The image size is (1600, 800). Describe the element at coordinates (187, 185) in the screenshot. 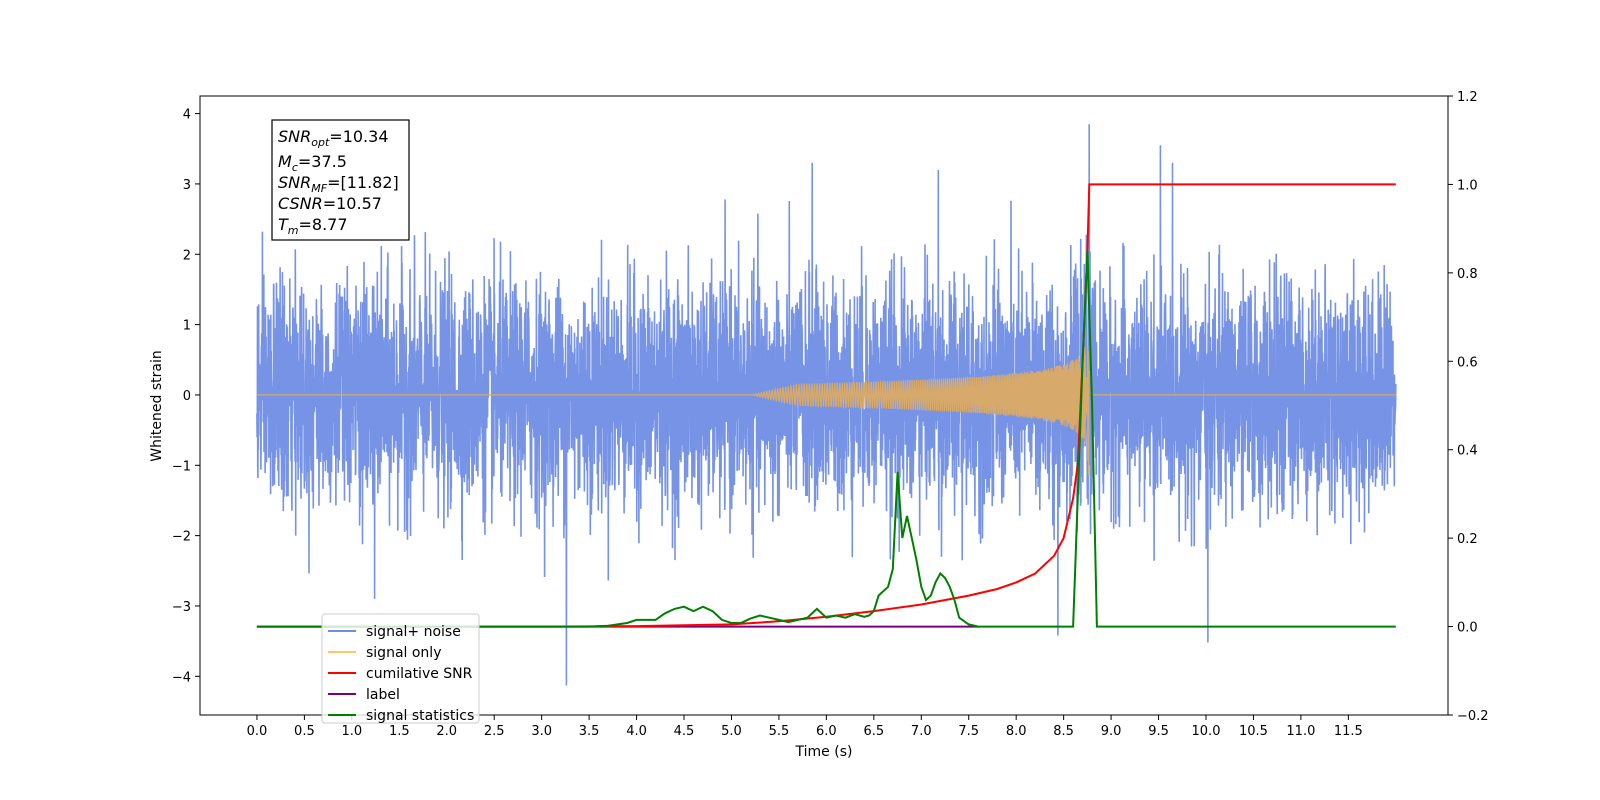

I see `y-tick-label: 3` at that location.